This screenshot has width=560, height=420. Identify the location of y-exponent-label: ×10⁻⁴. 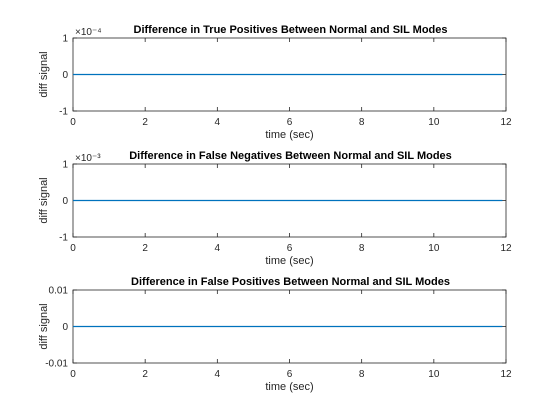
(88, 32).